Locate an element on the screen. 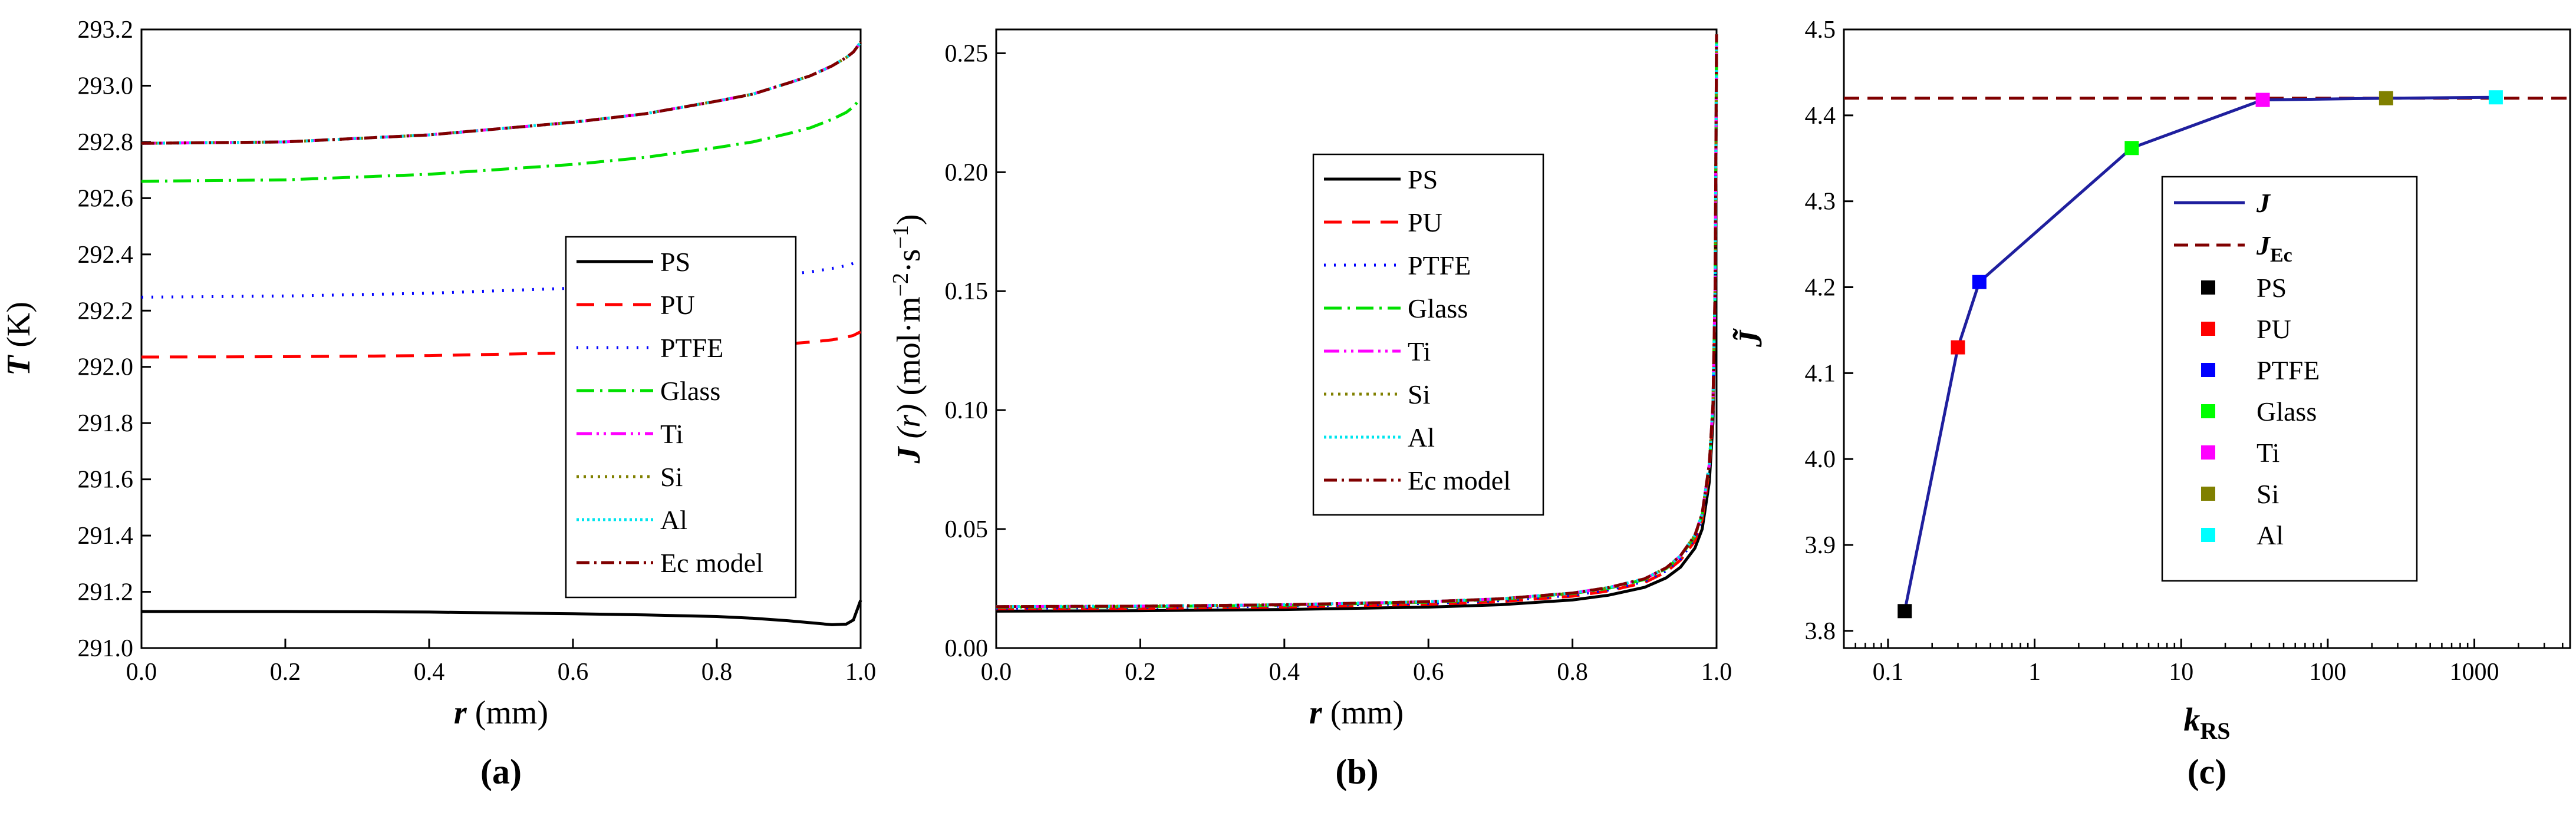 Image resolution: width=2576 pixels, height=813 pixels. y-tick-label: 4.4 is located at coordinates (1820, 117).